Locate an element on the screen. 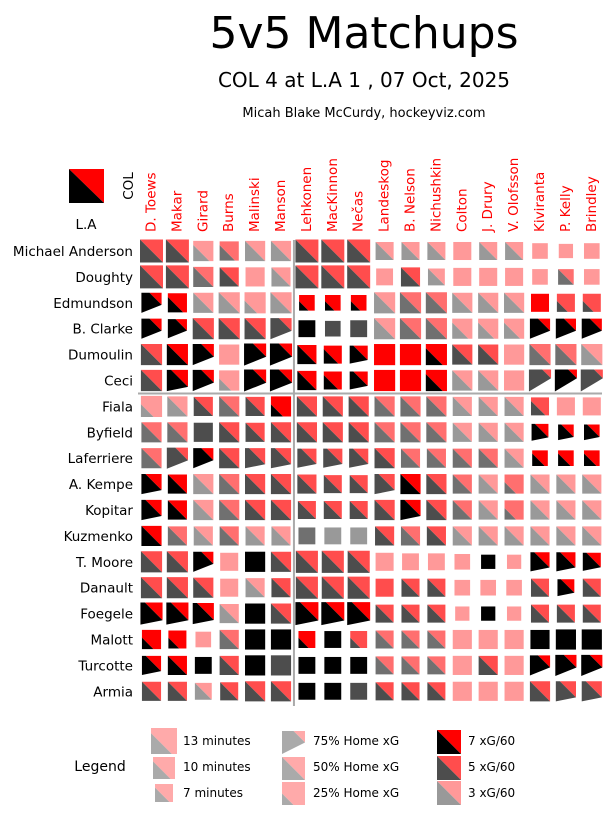  chart-credit: Micah Blake McCurdy, hockeyviz.com is located at coordinates (363, 113).